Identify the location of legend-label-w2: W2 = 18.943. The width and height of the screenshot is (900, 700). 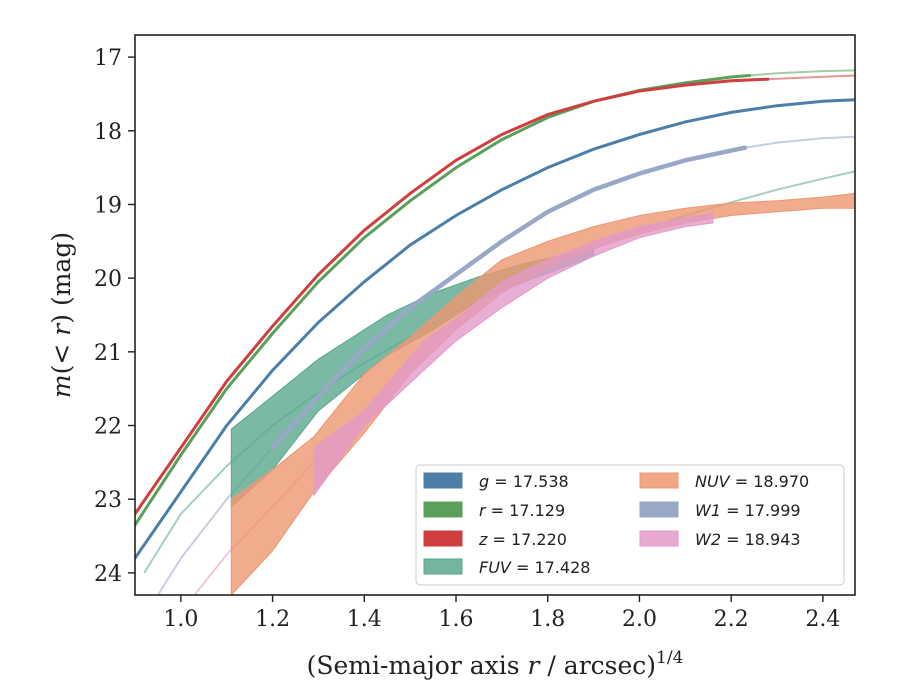
(748, 539).